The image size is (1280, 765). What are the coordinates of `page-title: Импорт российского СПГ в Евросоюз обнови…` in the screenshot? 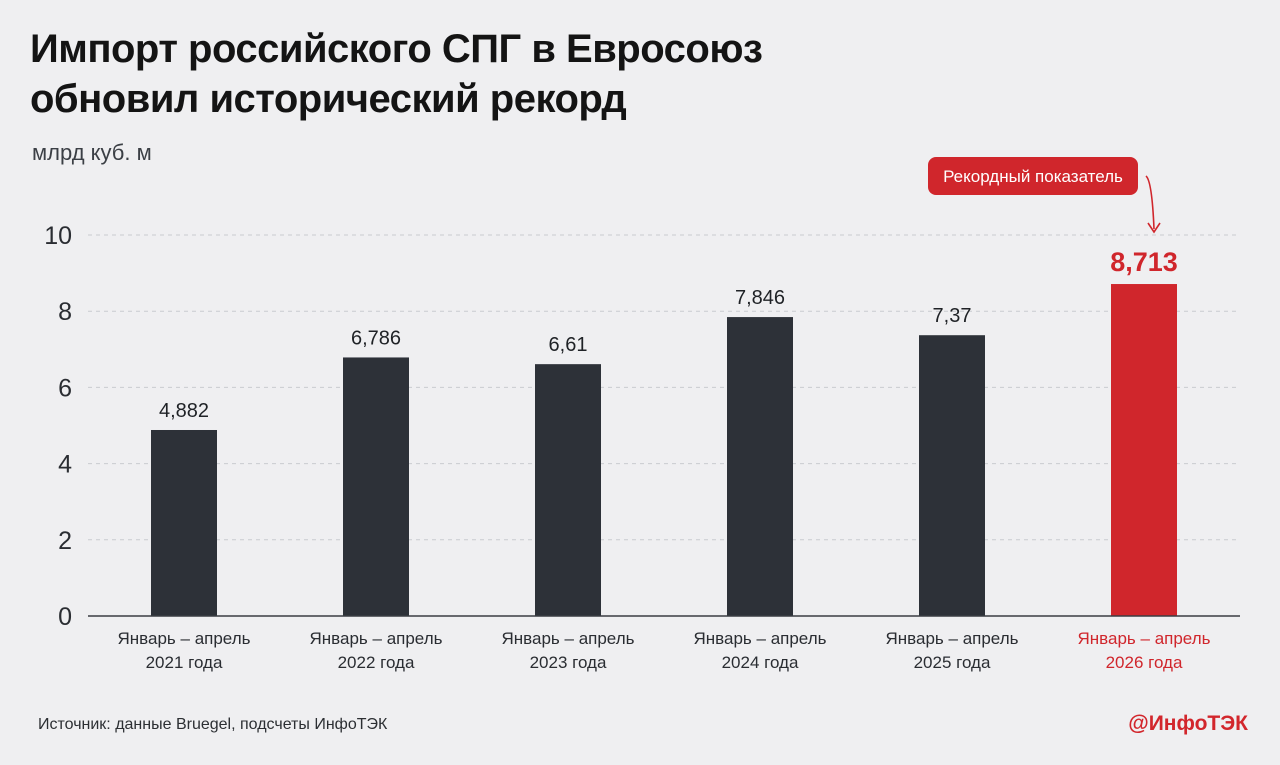 It's located at (396, 74).